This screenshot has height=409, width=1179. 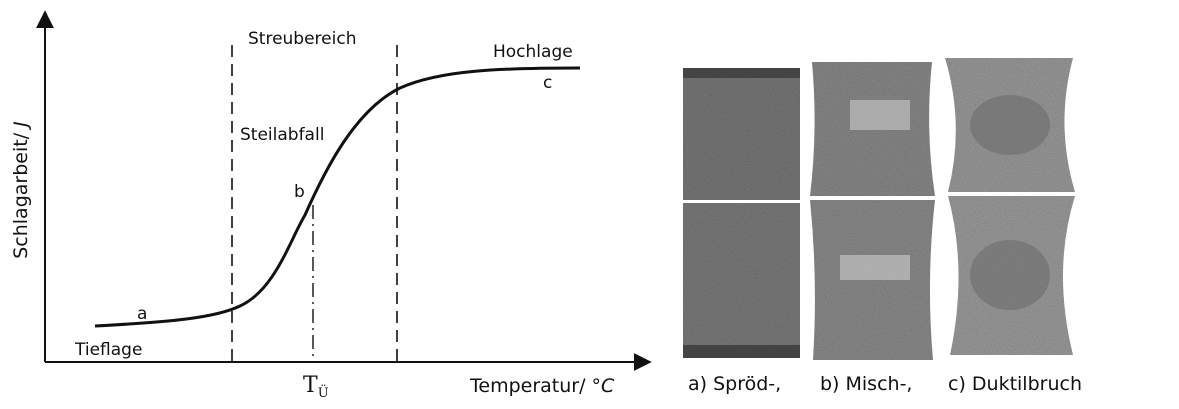 I want to click on specimen-a, so click(x=741, y=213).